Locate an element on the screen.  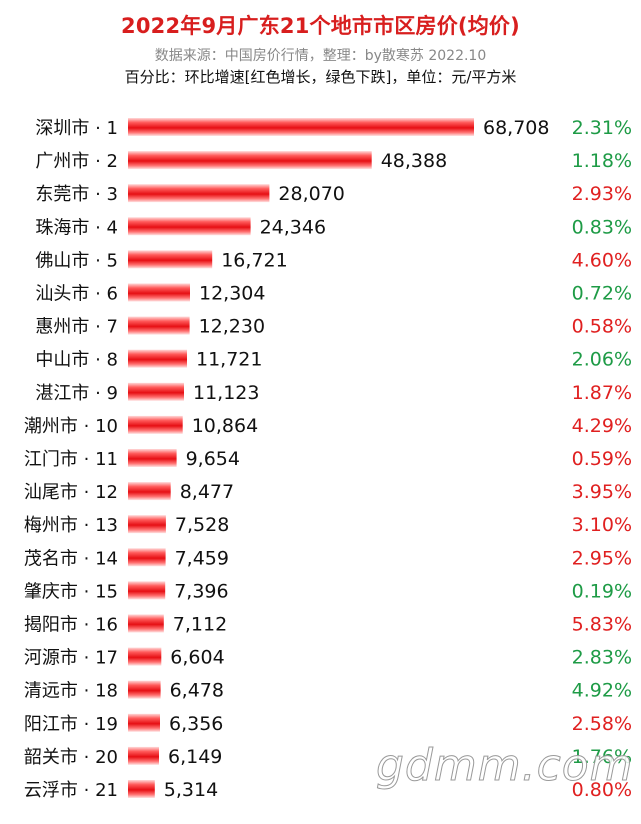
mom-change-label: 0.59% is located at coordinates (602, 459).